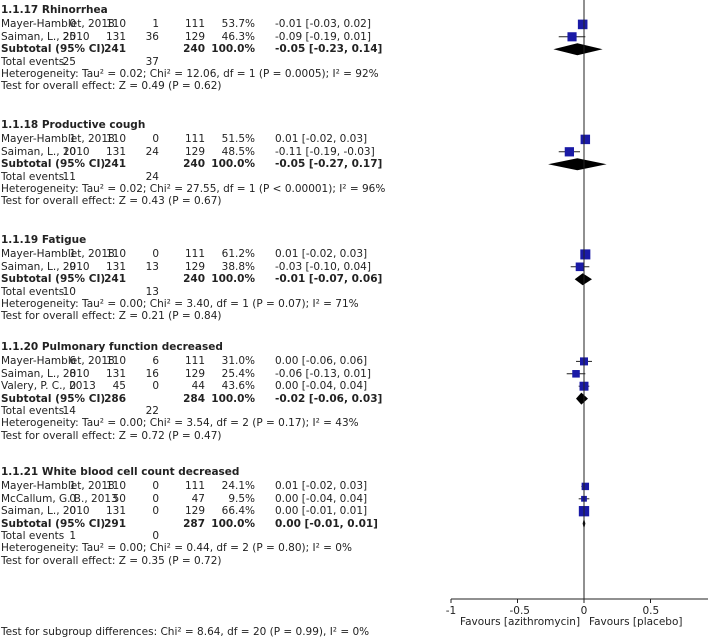 This screenshot has height=638, width=708. What do you see at coordinates (69, 291) in the screenshot?
I see `total-events-azithromycin: 10` at bounding box center [69, 291].